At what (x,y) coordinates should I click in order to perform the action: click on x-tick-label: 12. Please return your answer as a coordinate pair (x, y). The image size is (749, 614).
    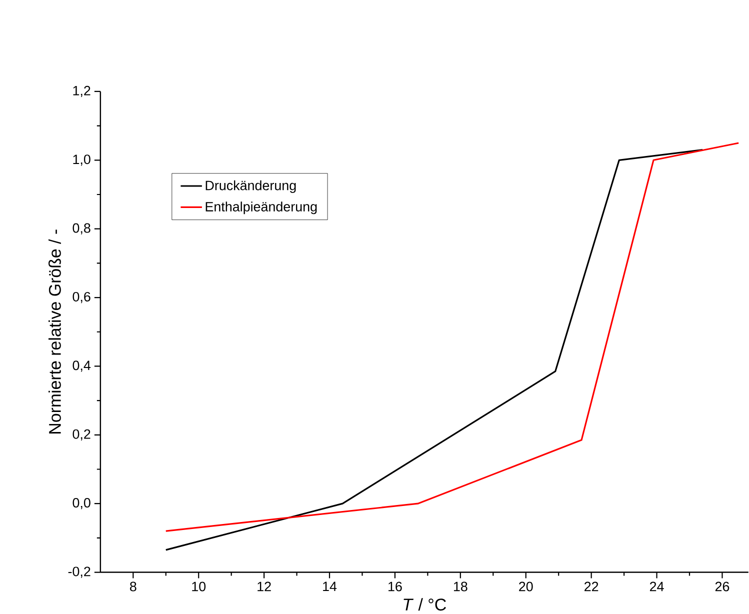
    Looking at the image, I should click on (264, 587).